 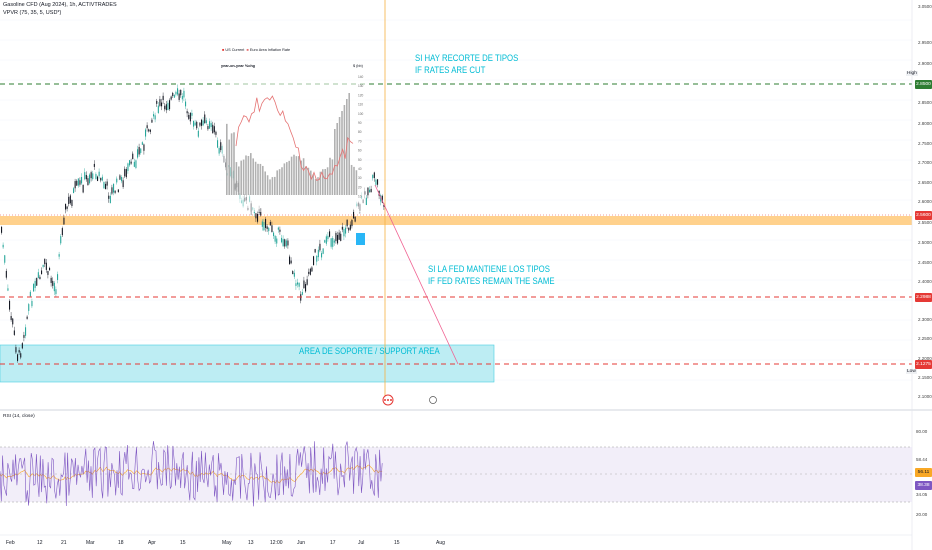 What do you see at coordinates (360, 239) in the screenshot?
I see `event-marker` at bounding box center [360, 239].